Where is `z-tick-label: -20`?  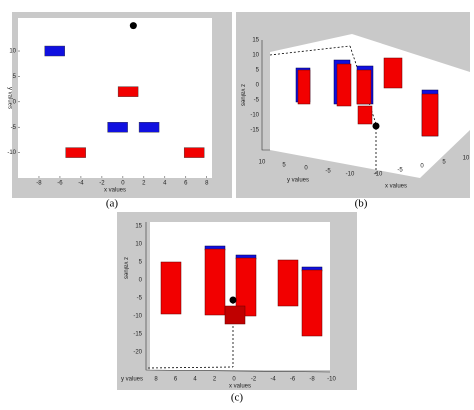
z-tick-label: -20 is located at coordinates (137, 353).